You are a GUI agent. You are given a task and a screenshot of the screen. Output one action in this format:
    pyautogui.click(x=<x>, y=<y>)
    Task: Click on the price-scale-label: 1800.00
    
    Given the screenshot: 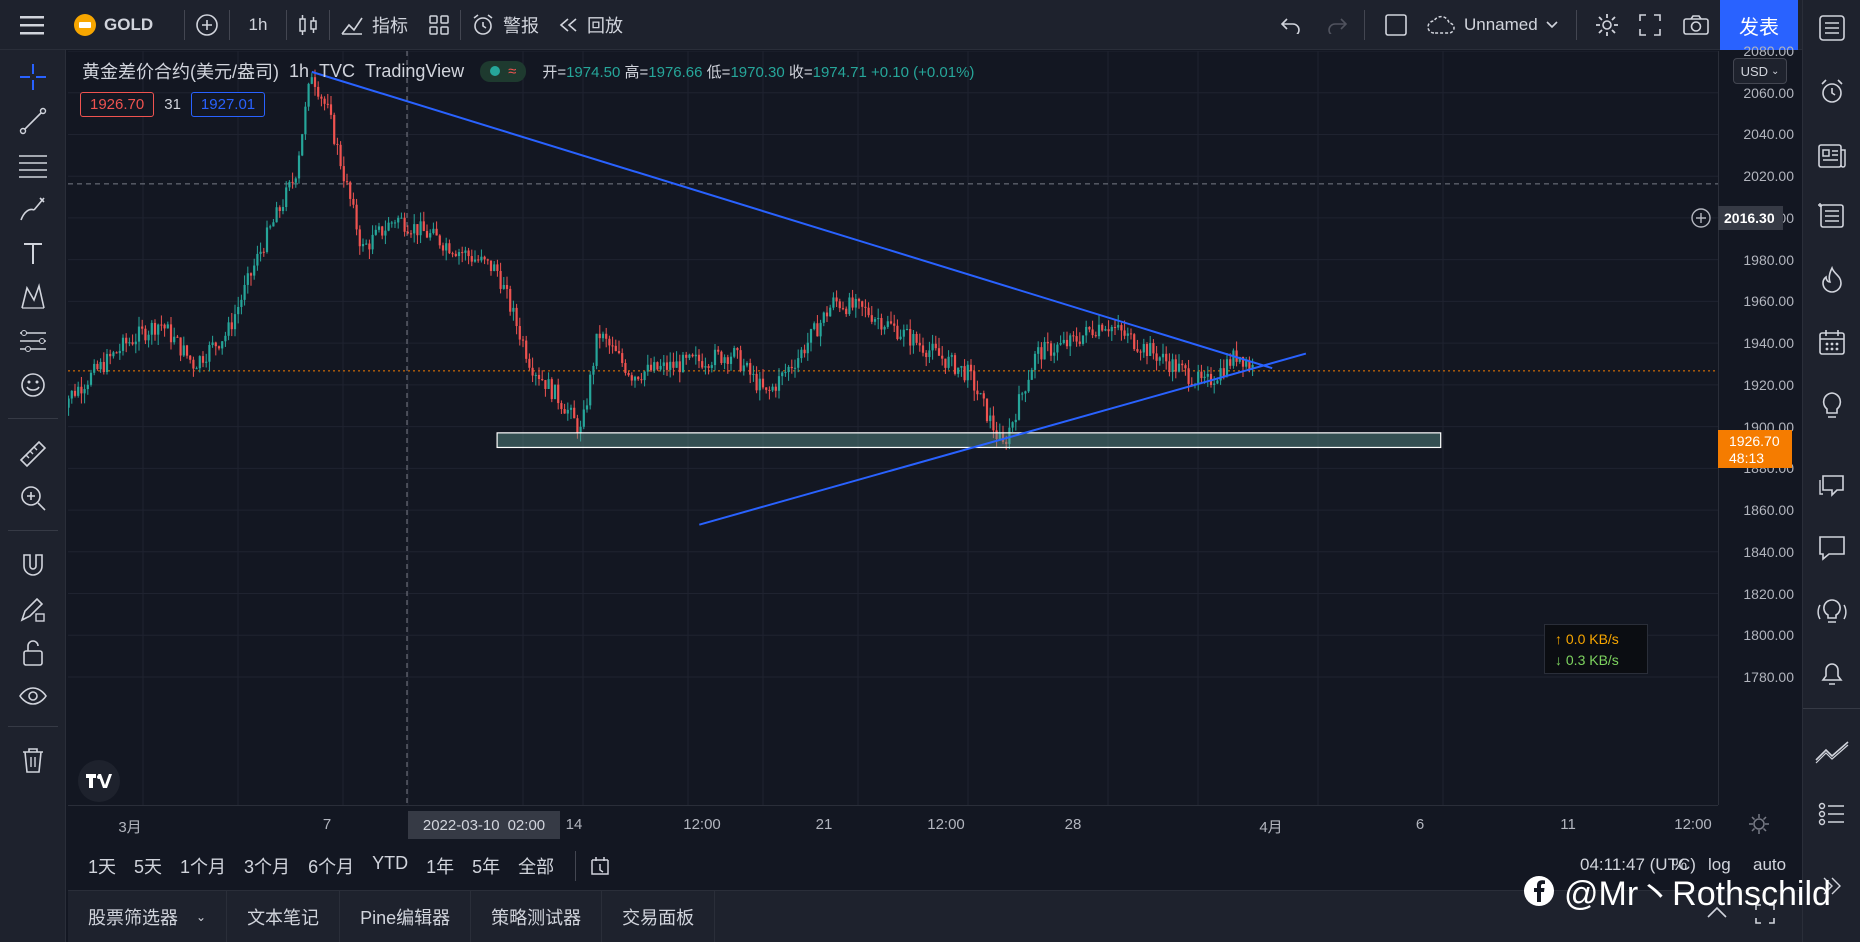 What is the action you would take?
    pyautogui.click(x=1768, y=635)
    